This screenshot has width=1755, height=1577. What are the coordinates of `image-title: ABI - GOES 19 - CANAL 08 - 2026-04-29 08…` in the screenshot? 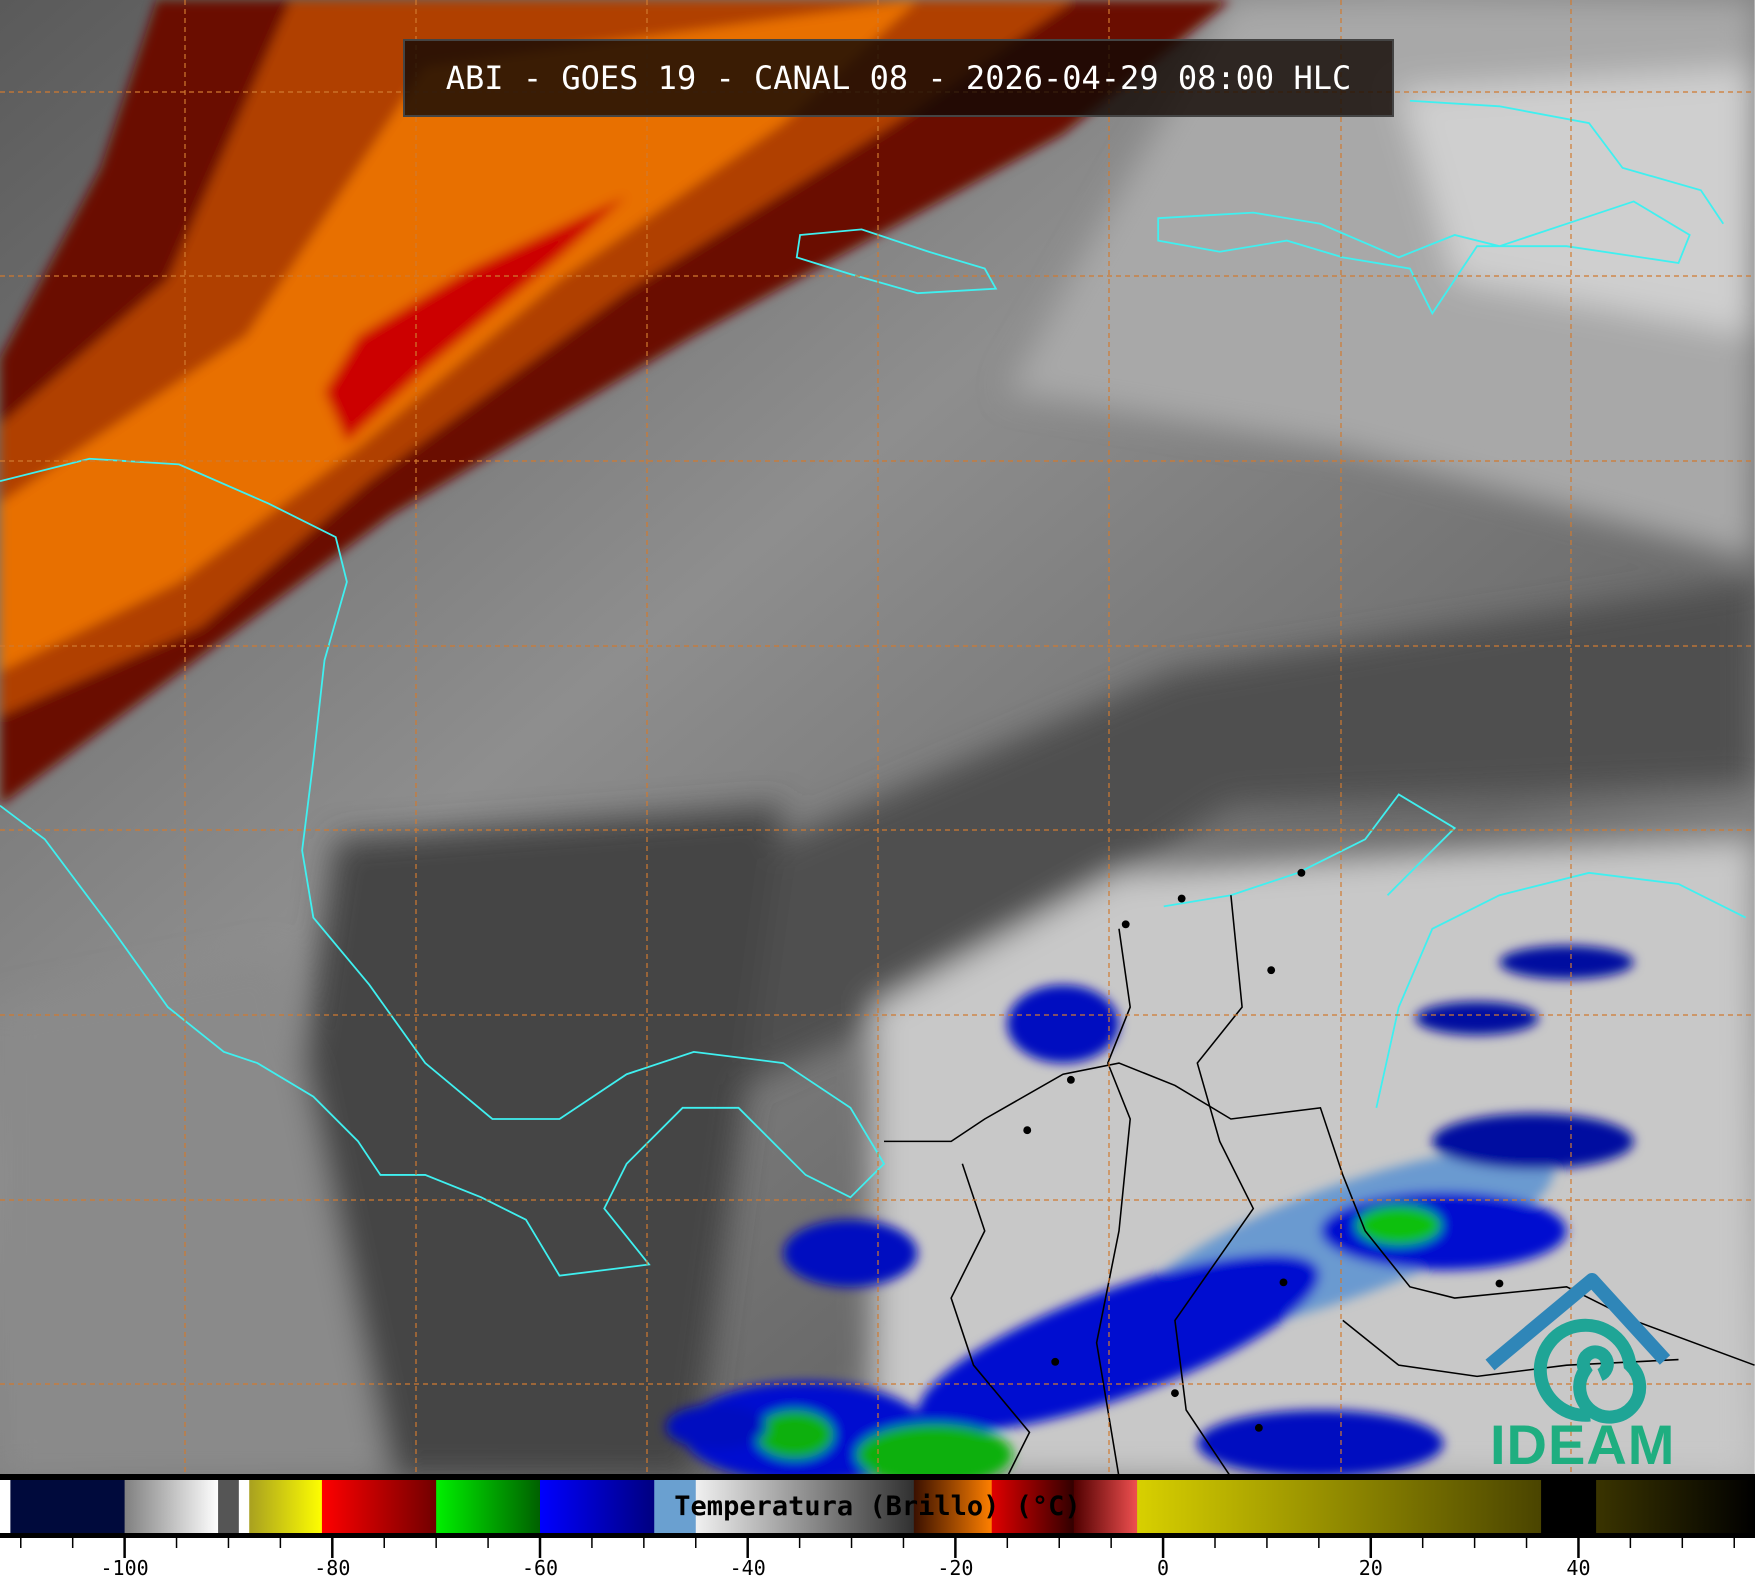 It's located at (898, 78).